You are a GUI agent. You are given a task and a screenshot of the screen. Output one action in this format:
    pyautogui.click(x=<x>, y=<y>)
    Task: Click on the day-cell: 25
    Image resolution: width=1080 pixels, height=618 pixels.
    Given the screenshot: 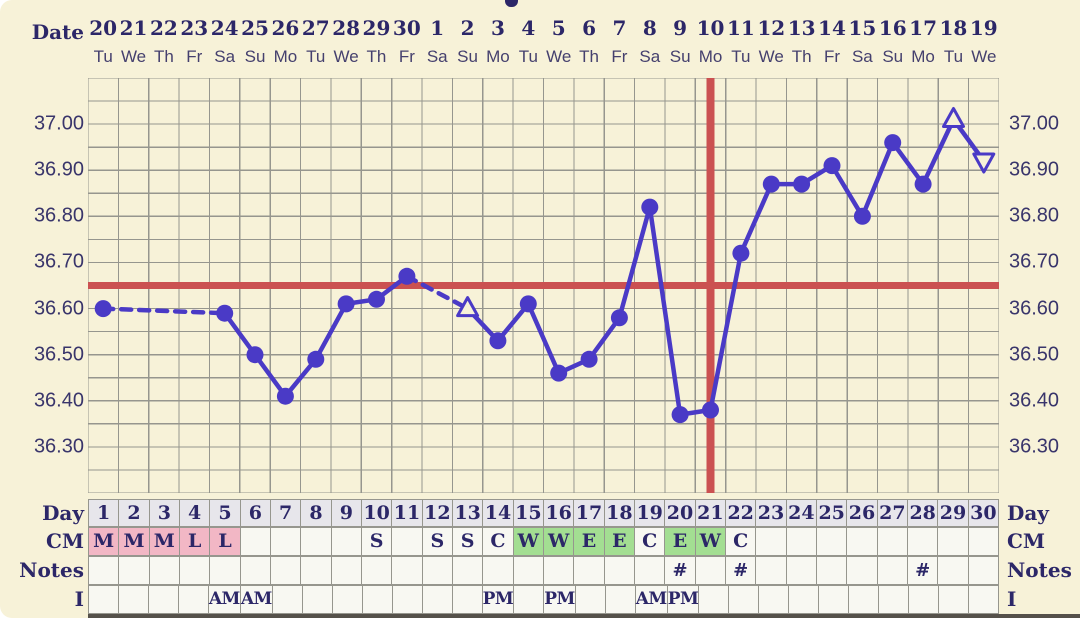 What is the action you would take?
    pyautogui.click(x=832, y=513)
    